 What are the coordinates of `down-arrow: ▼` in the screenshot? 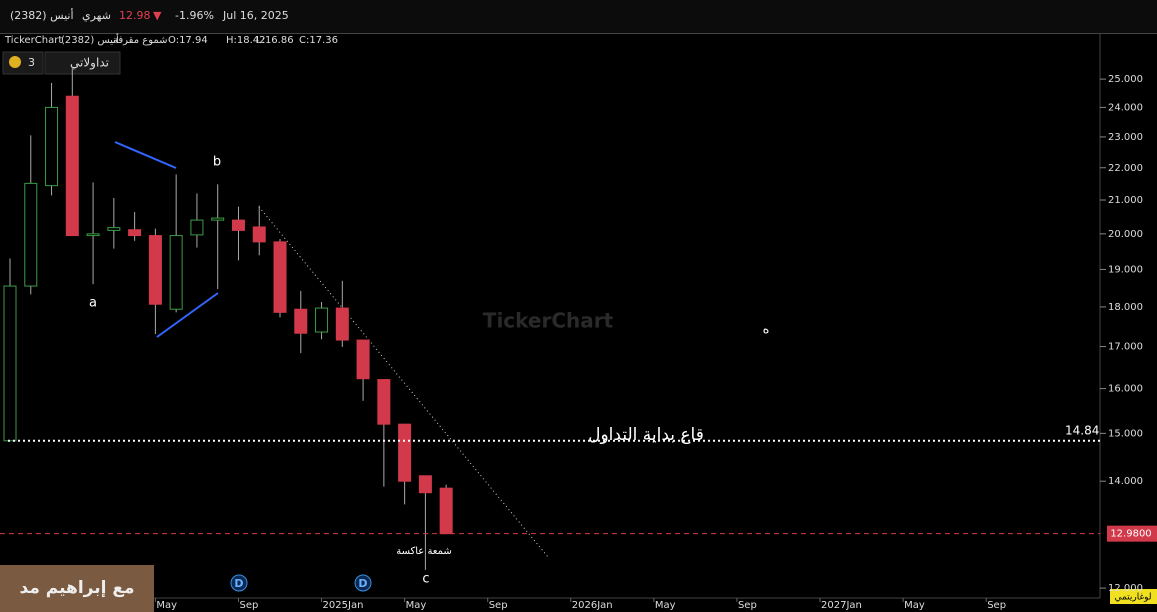 It's located at (157, 15).